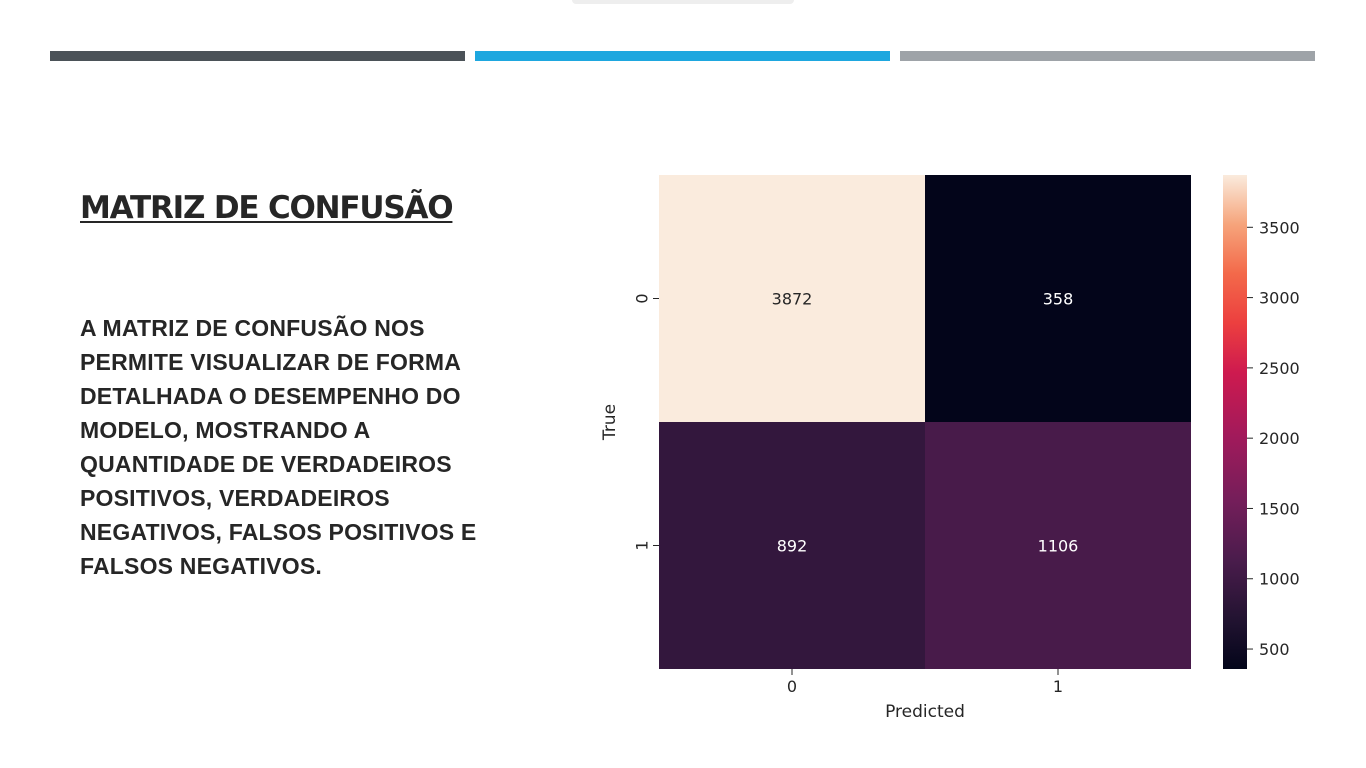  I want to click on colorbar-tick-label-3: 2000, so click(1279, 438).